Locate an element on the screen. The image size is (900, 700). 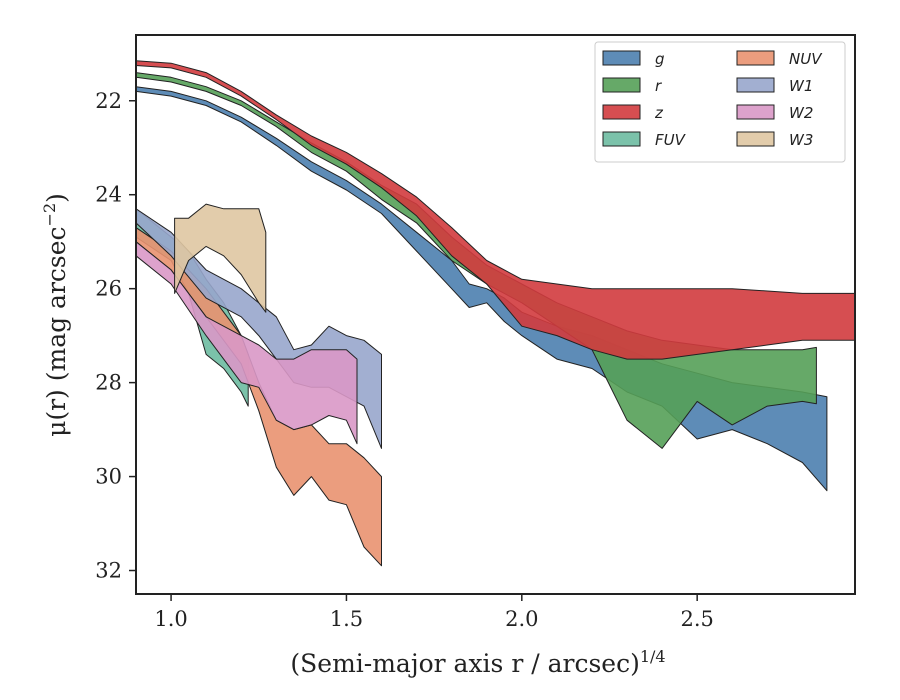
x-tick-label: 1.0 is located at coordinates (170, 619).